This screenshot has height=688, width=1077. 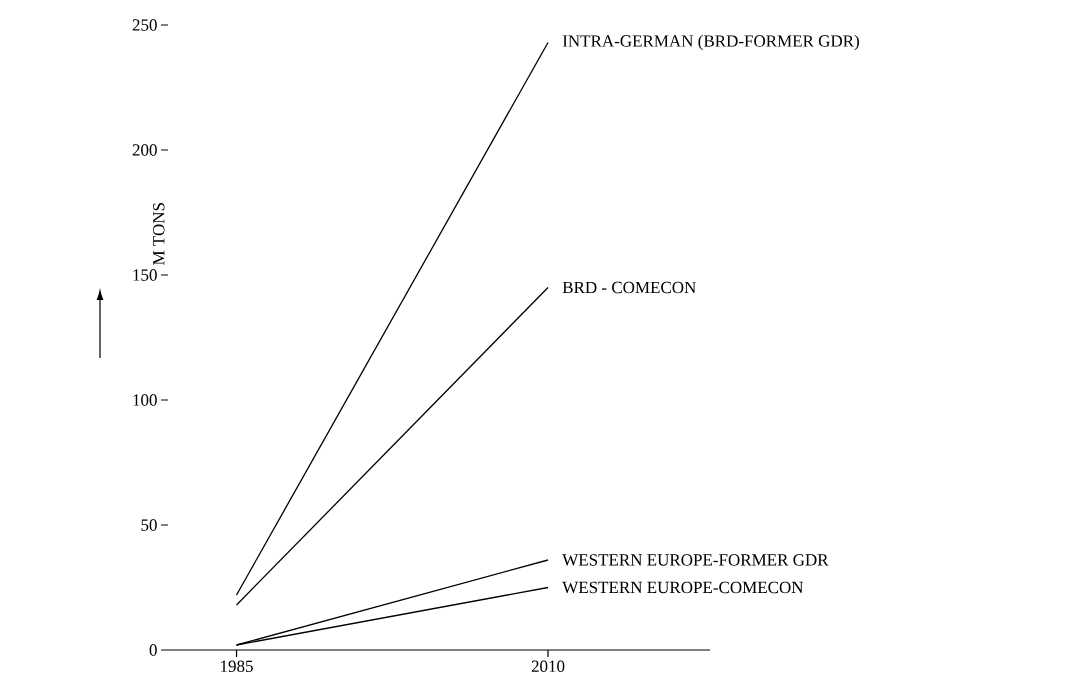 I want to click on series-label: INTRA-GERMAN (BRD-FORMER GDR), so click(x=710, y=42).